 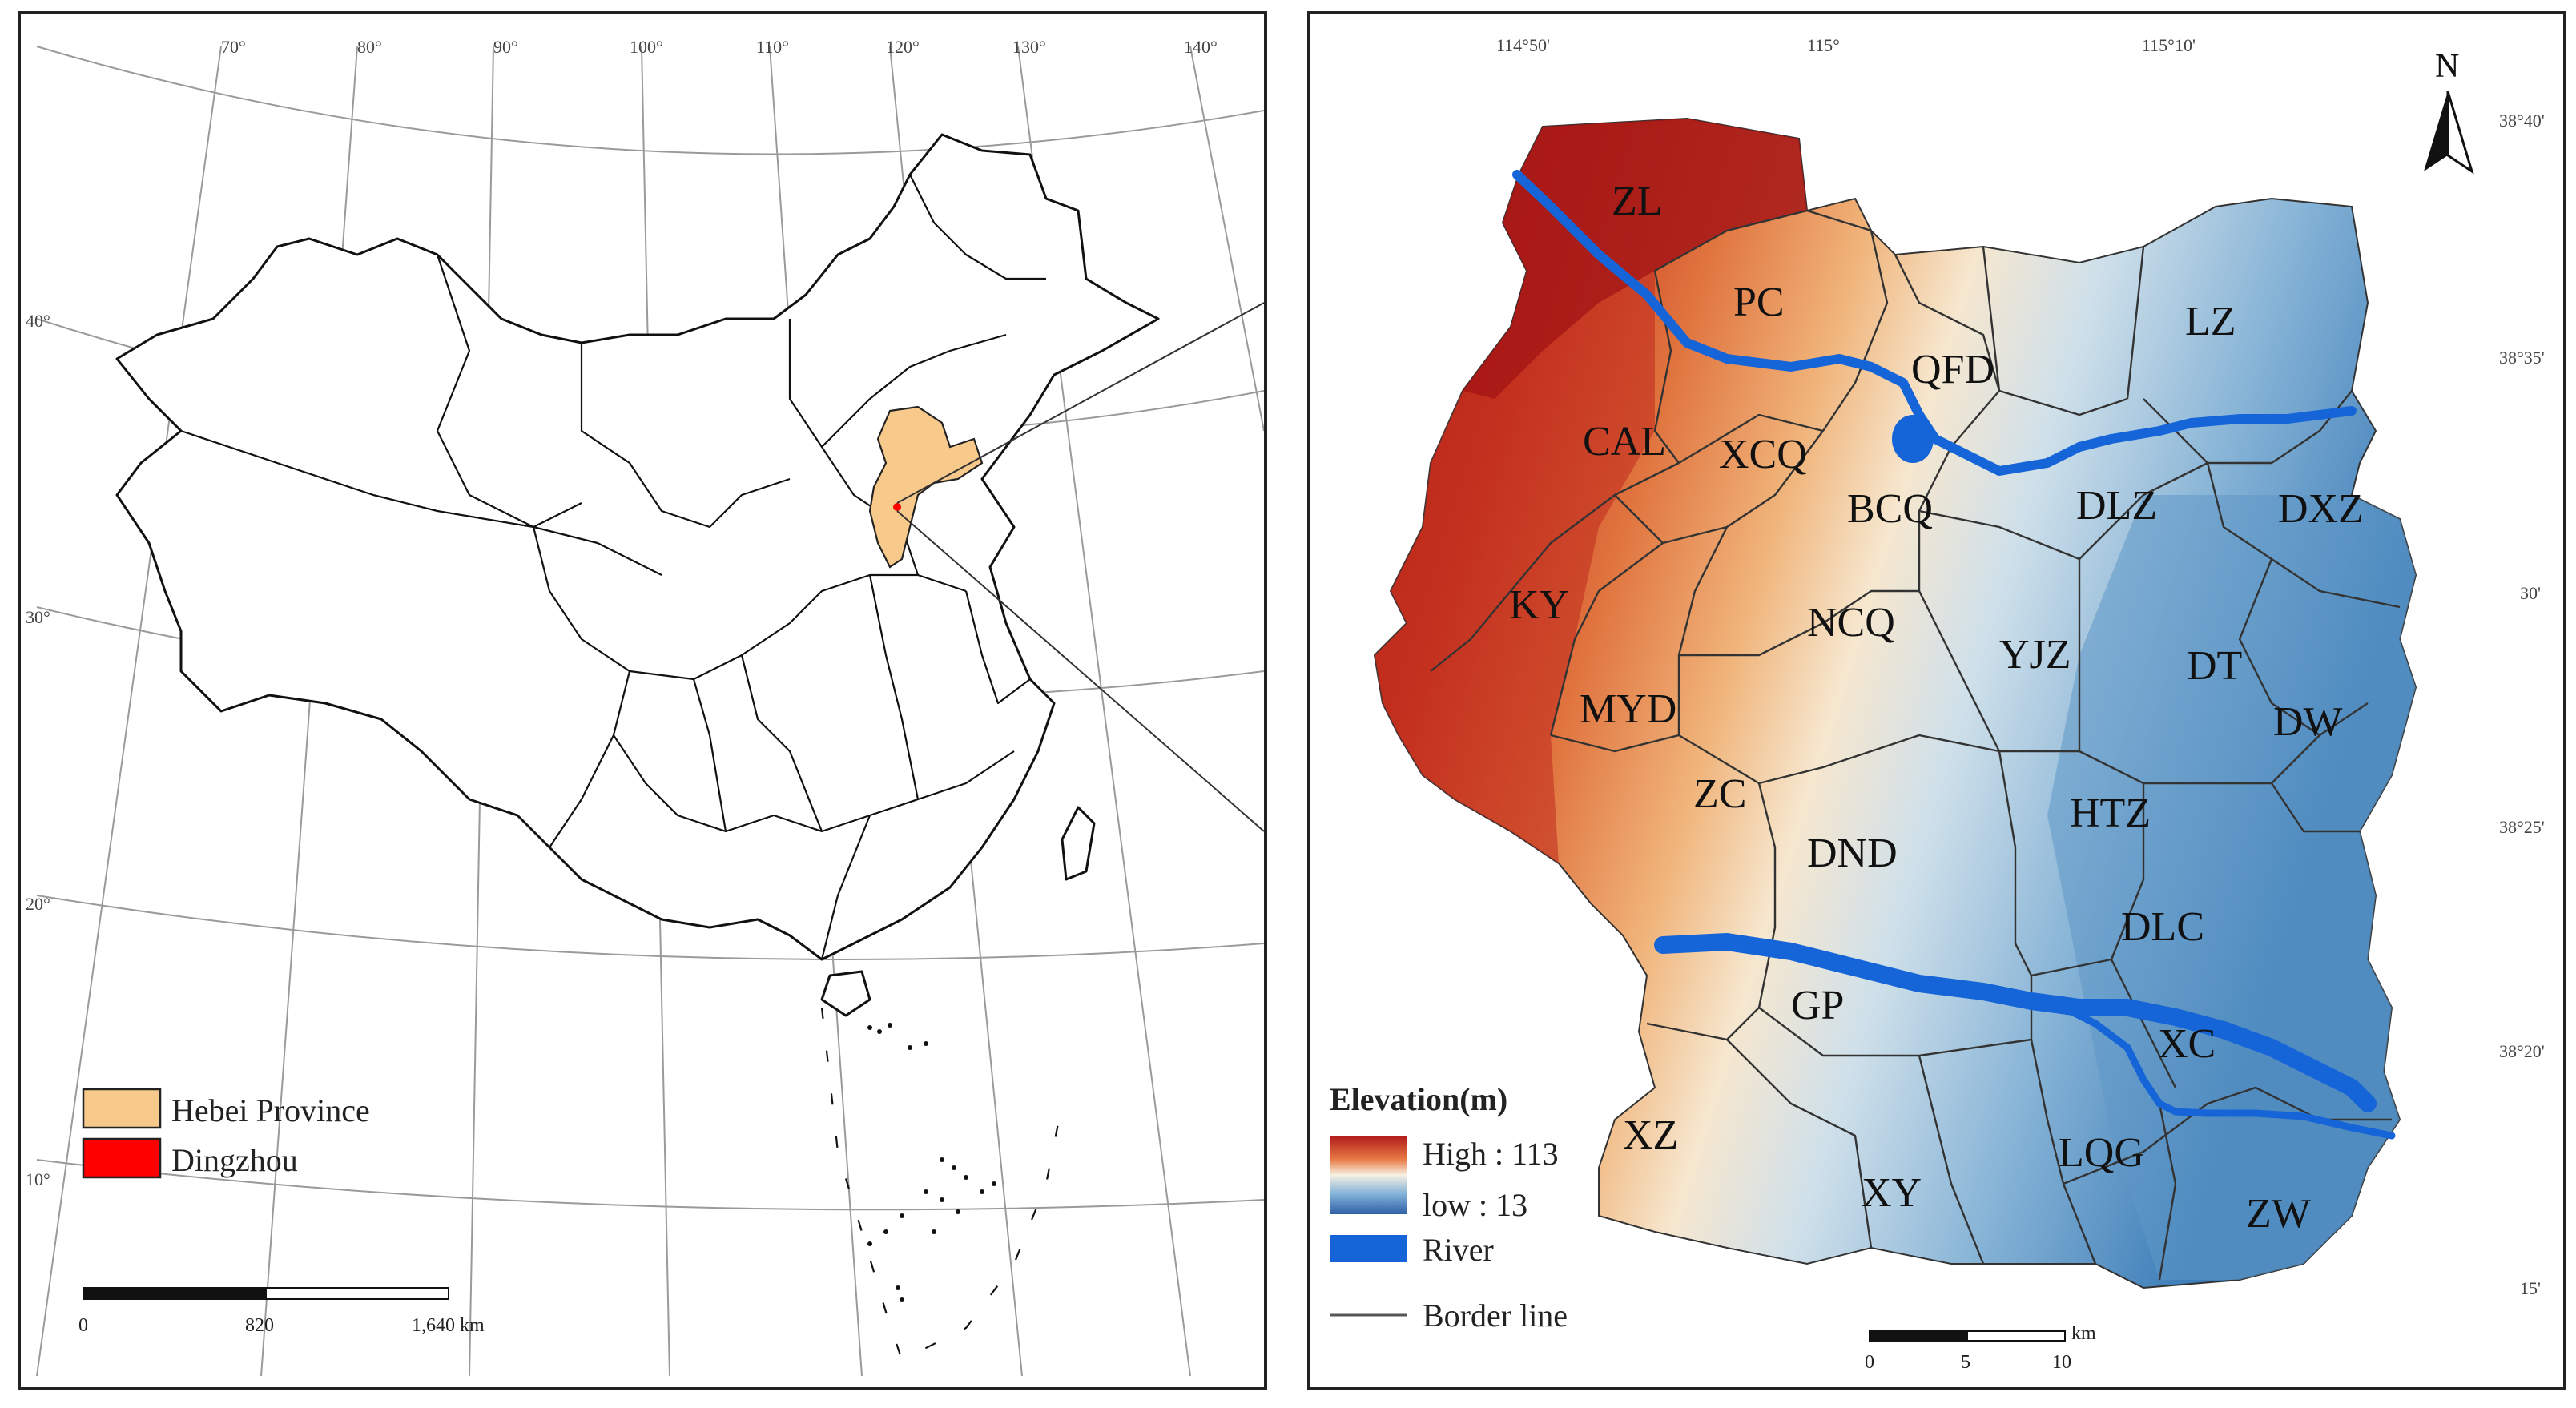 I want to click on scale-label-5: 5, so click(x=1966, y=1362).